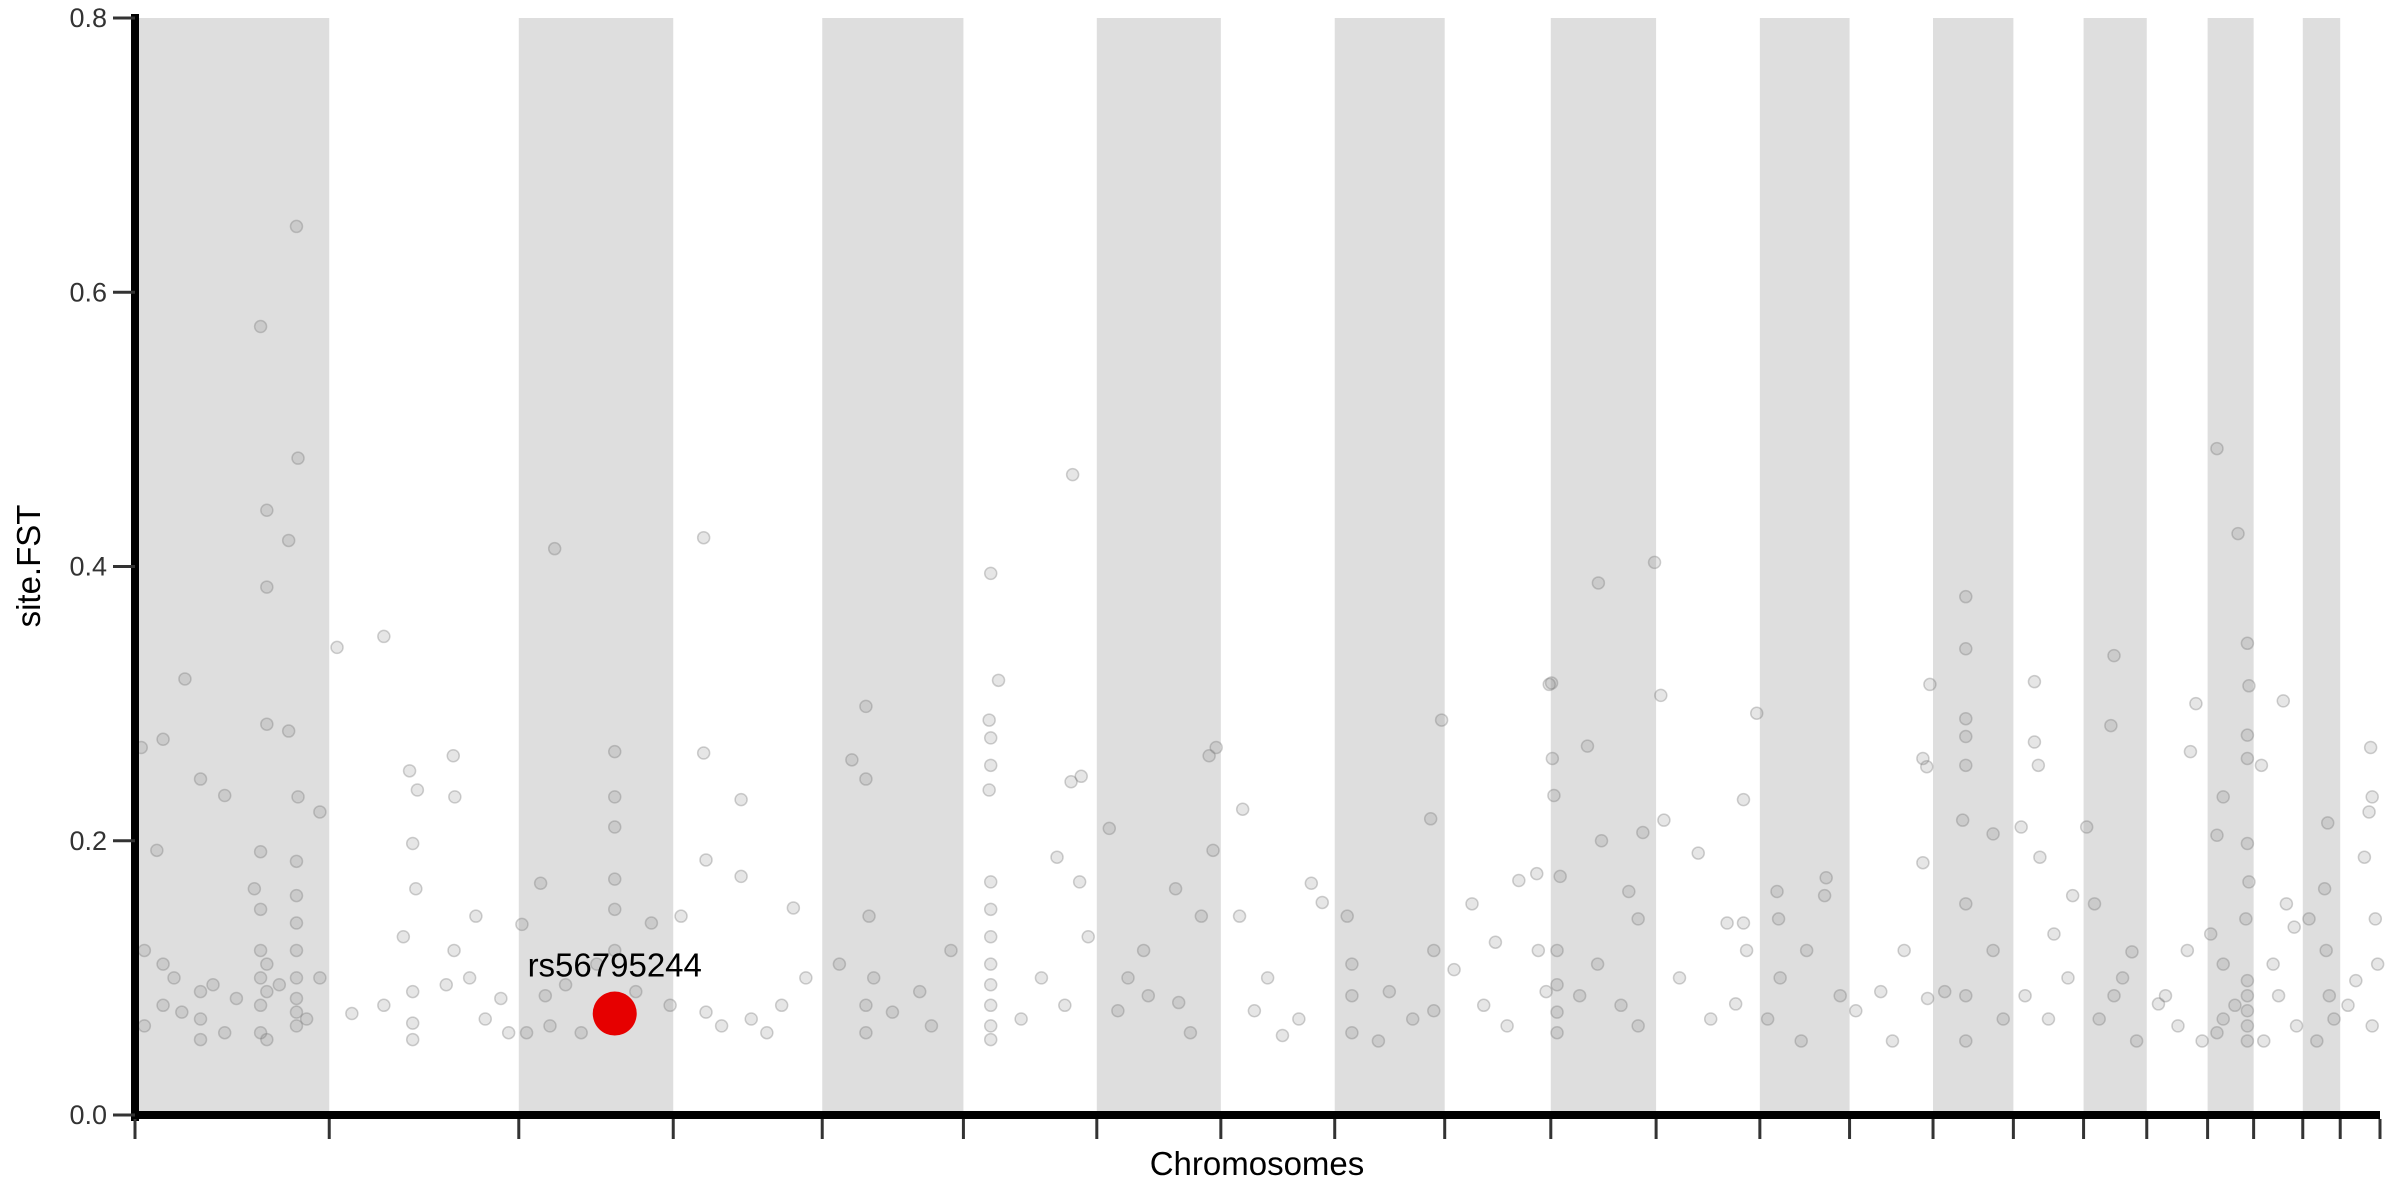 This screenshot has width=2400, height=1200. What do you see at coordinates (1257, 1129) in the screenshot?
I see `x-axis-ticks` at bounding box center [1257, 1129].